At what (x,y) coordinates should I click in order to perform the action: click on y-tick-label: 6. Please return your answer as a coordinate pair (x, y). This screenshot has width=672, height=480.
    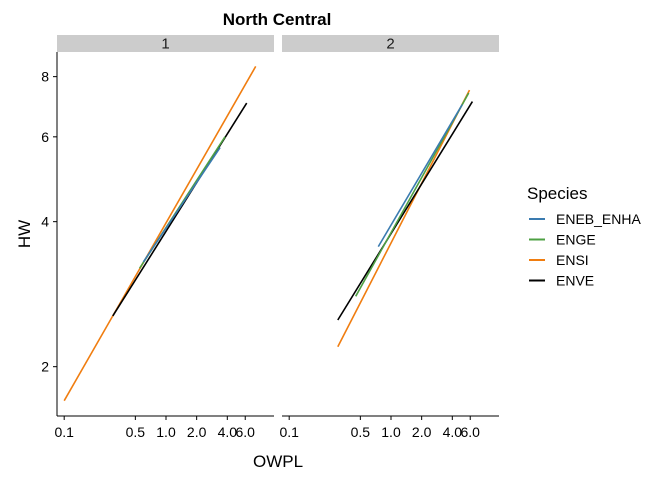
    Looking at the image, I should click on (45, 137).